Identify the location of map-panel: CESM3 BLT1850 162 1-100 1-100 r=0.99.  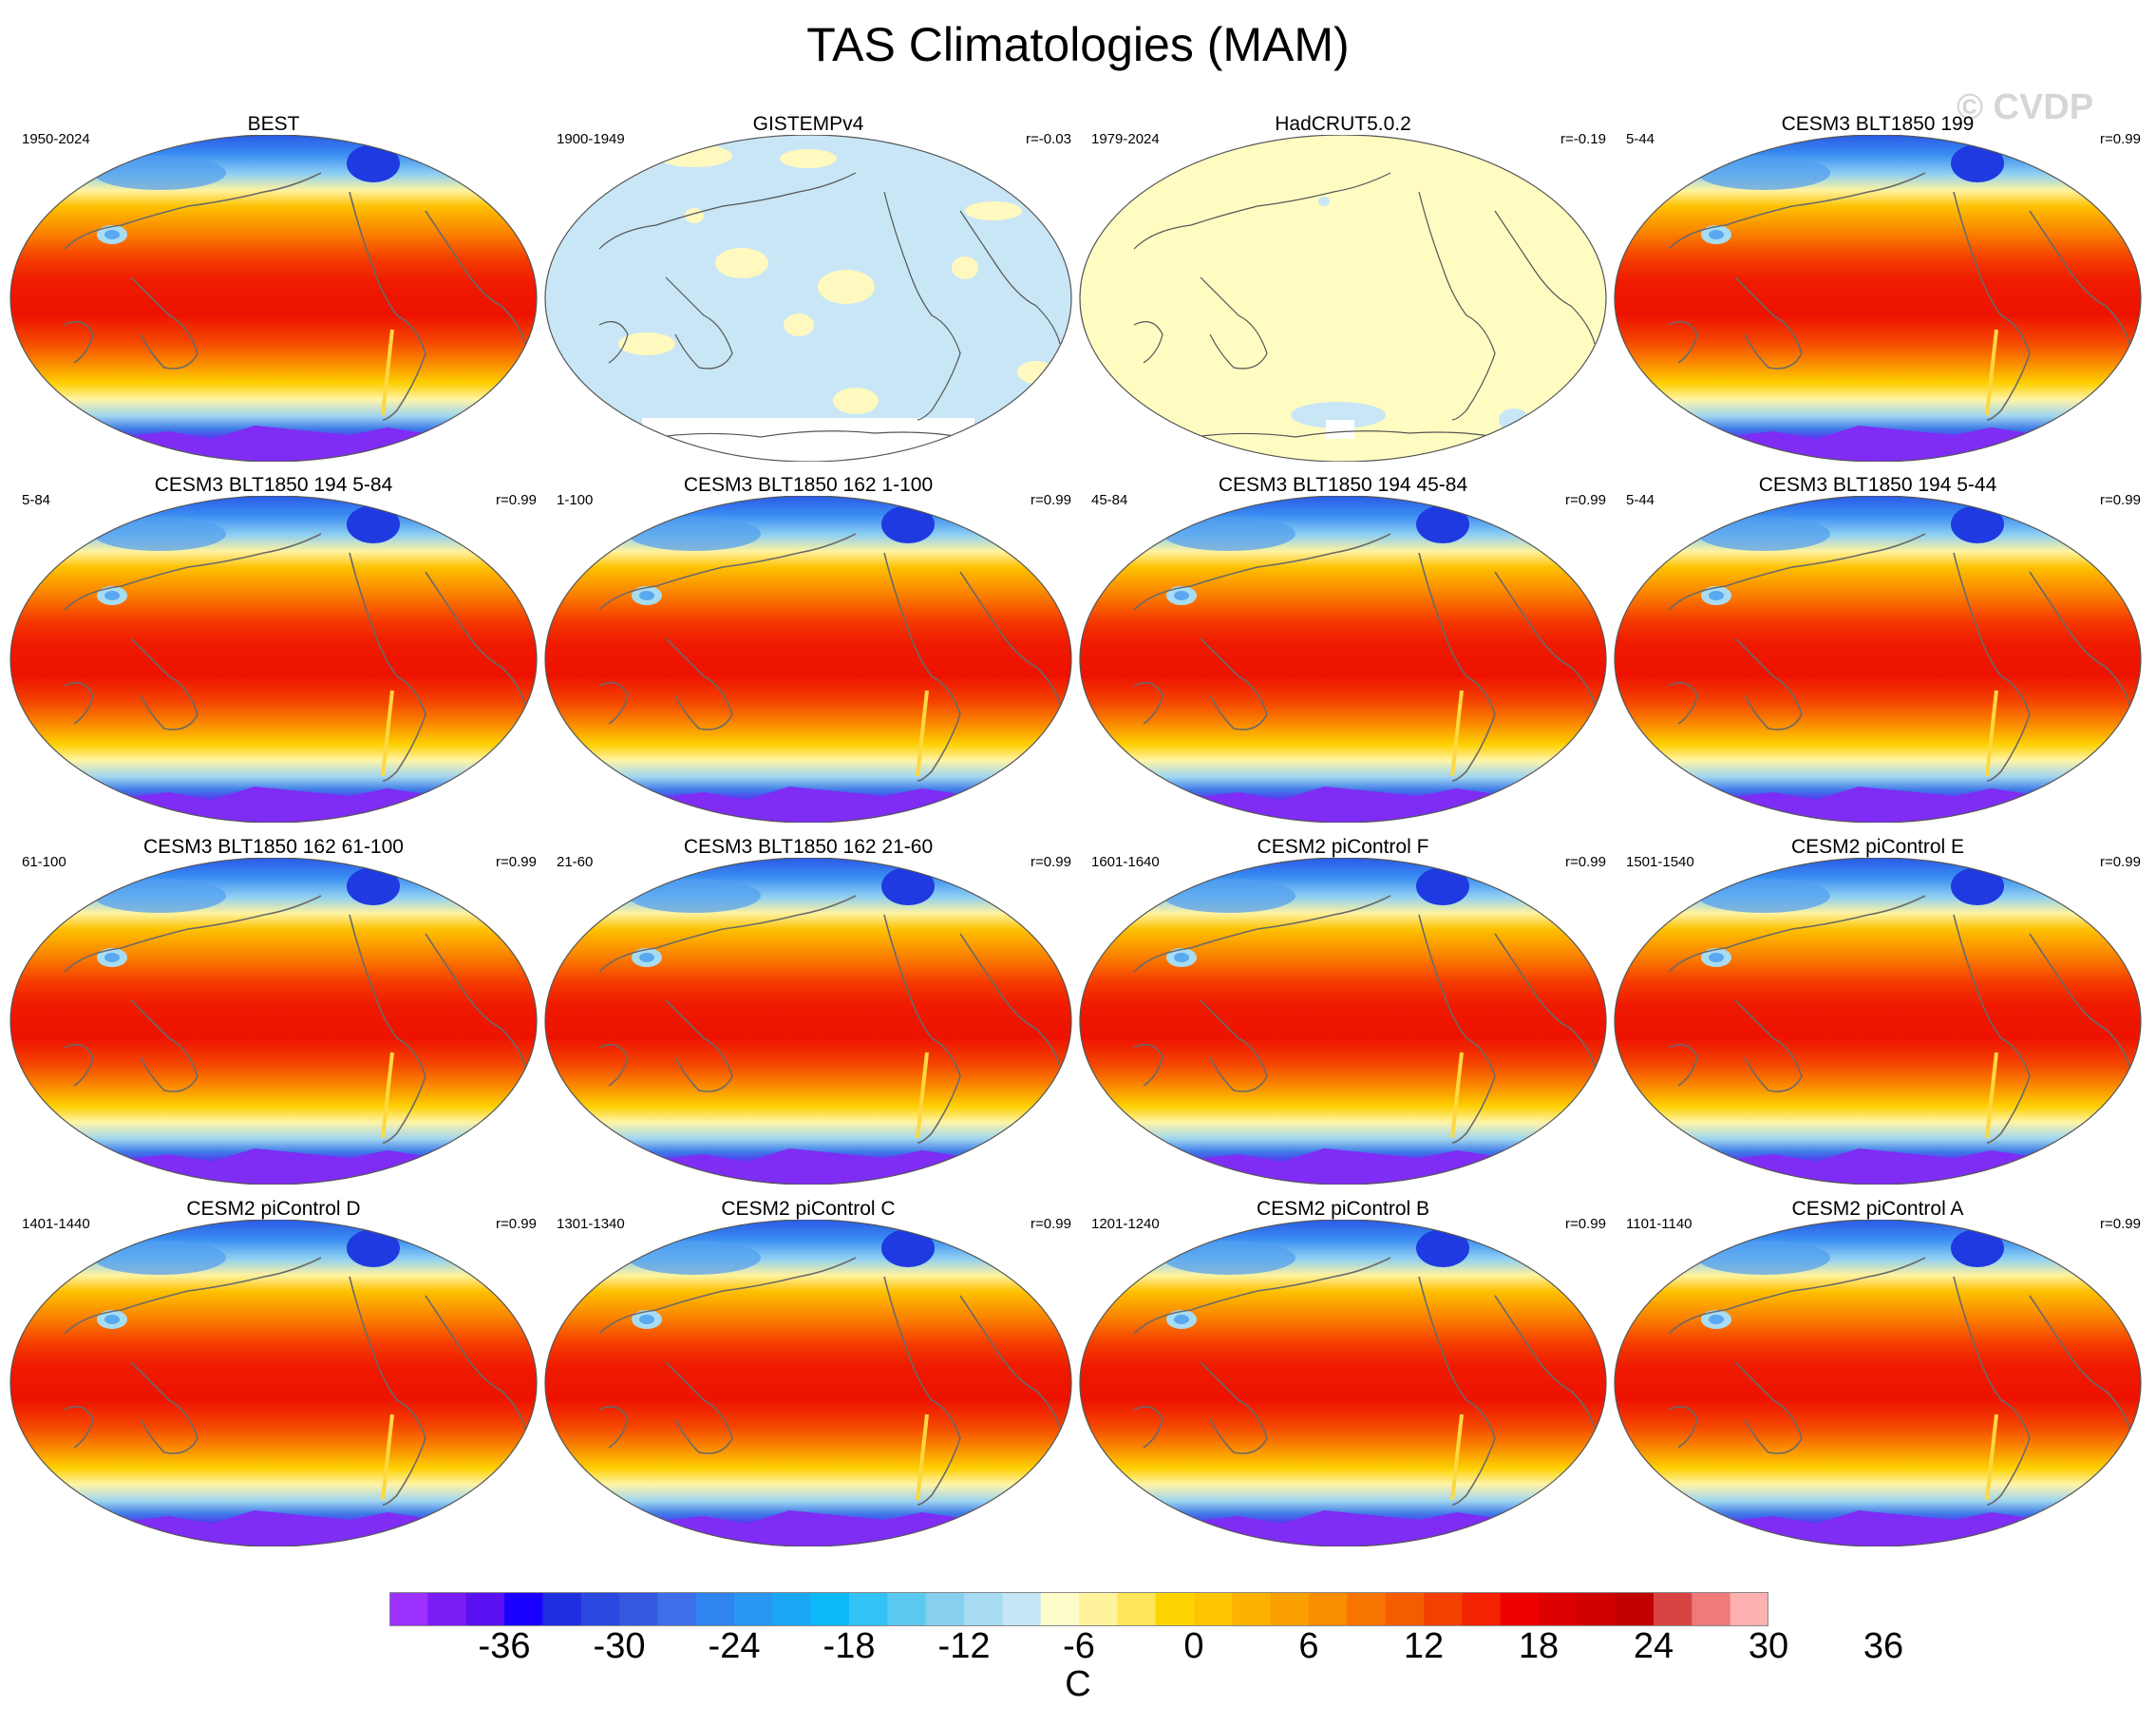
(808, 653).